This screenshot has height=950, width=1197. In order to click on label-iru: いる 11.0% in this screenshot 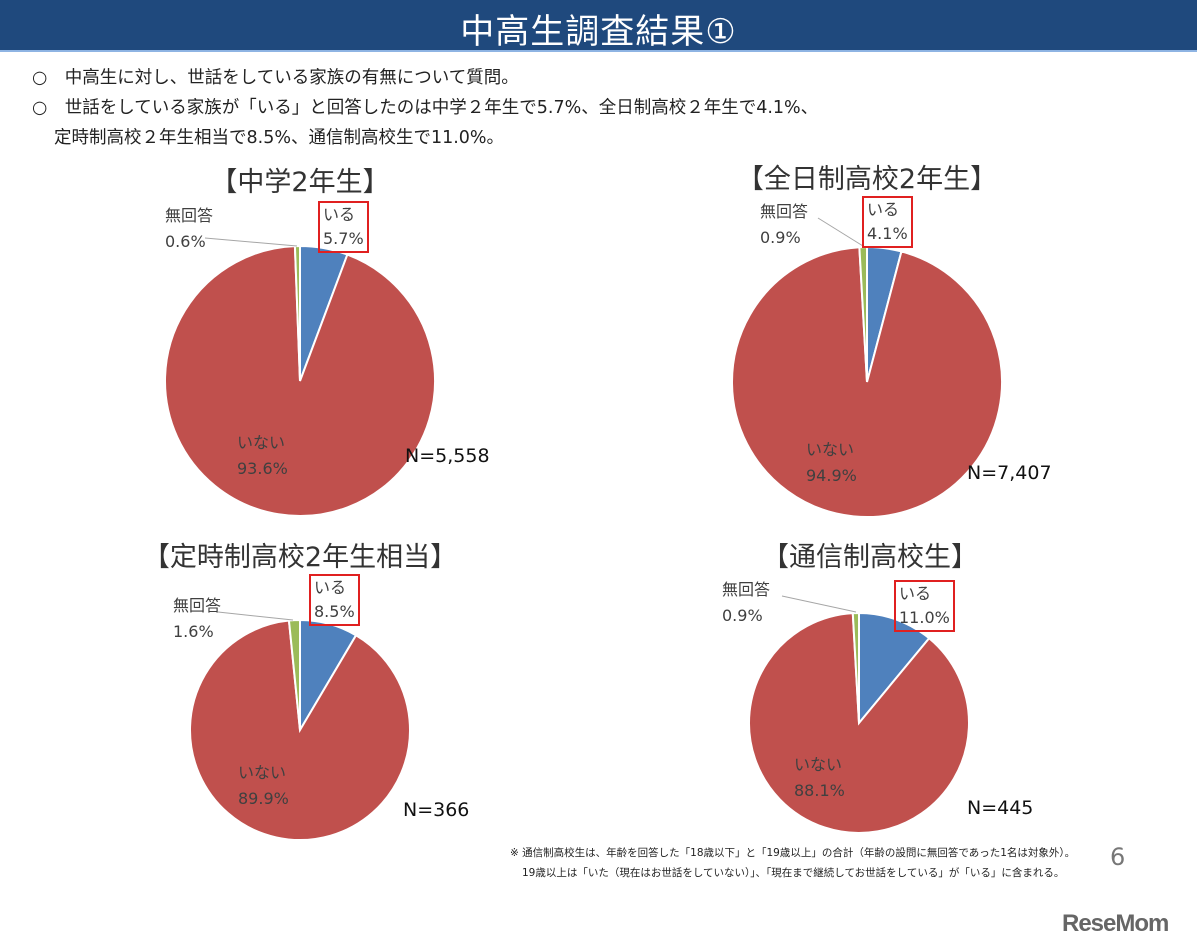, I will do `click(924, 606)`.